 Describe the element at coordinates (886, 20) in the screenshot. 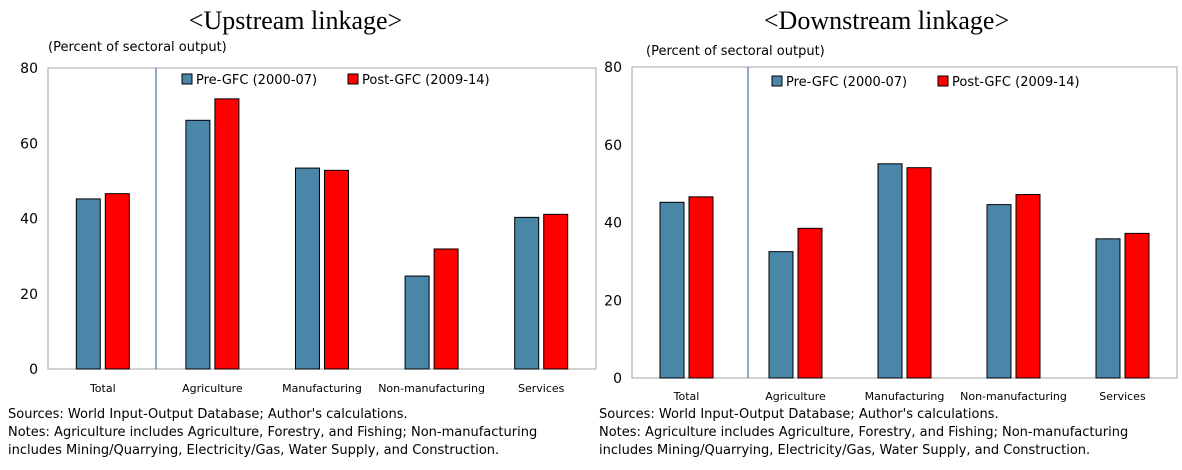

I see `chart-title: <Downstream linkage>` at that location.